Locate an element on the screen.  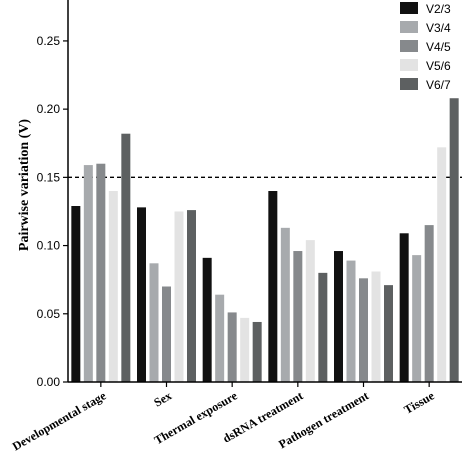
legend-label: V5/6 is located at coordinates (438, 66).